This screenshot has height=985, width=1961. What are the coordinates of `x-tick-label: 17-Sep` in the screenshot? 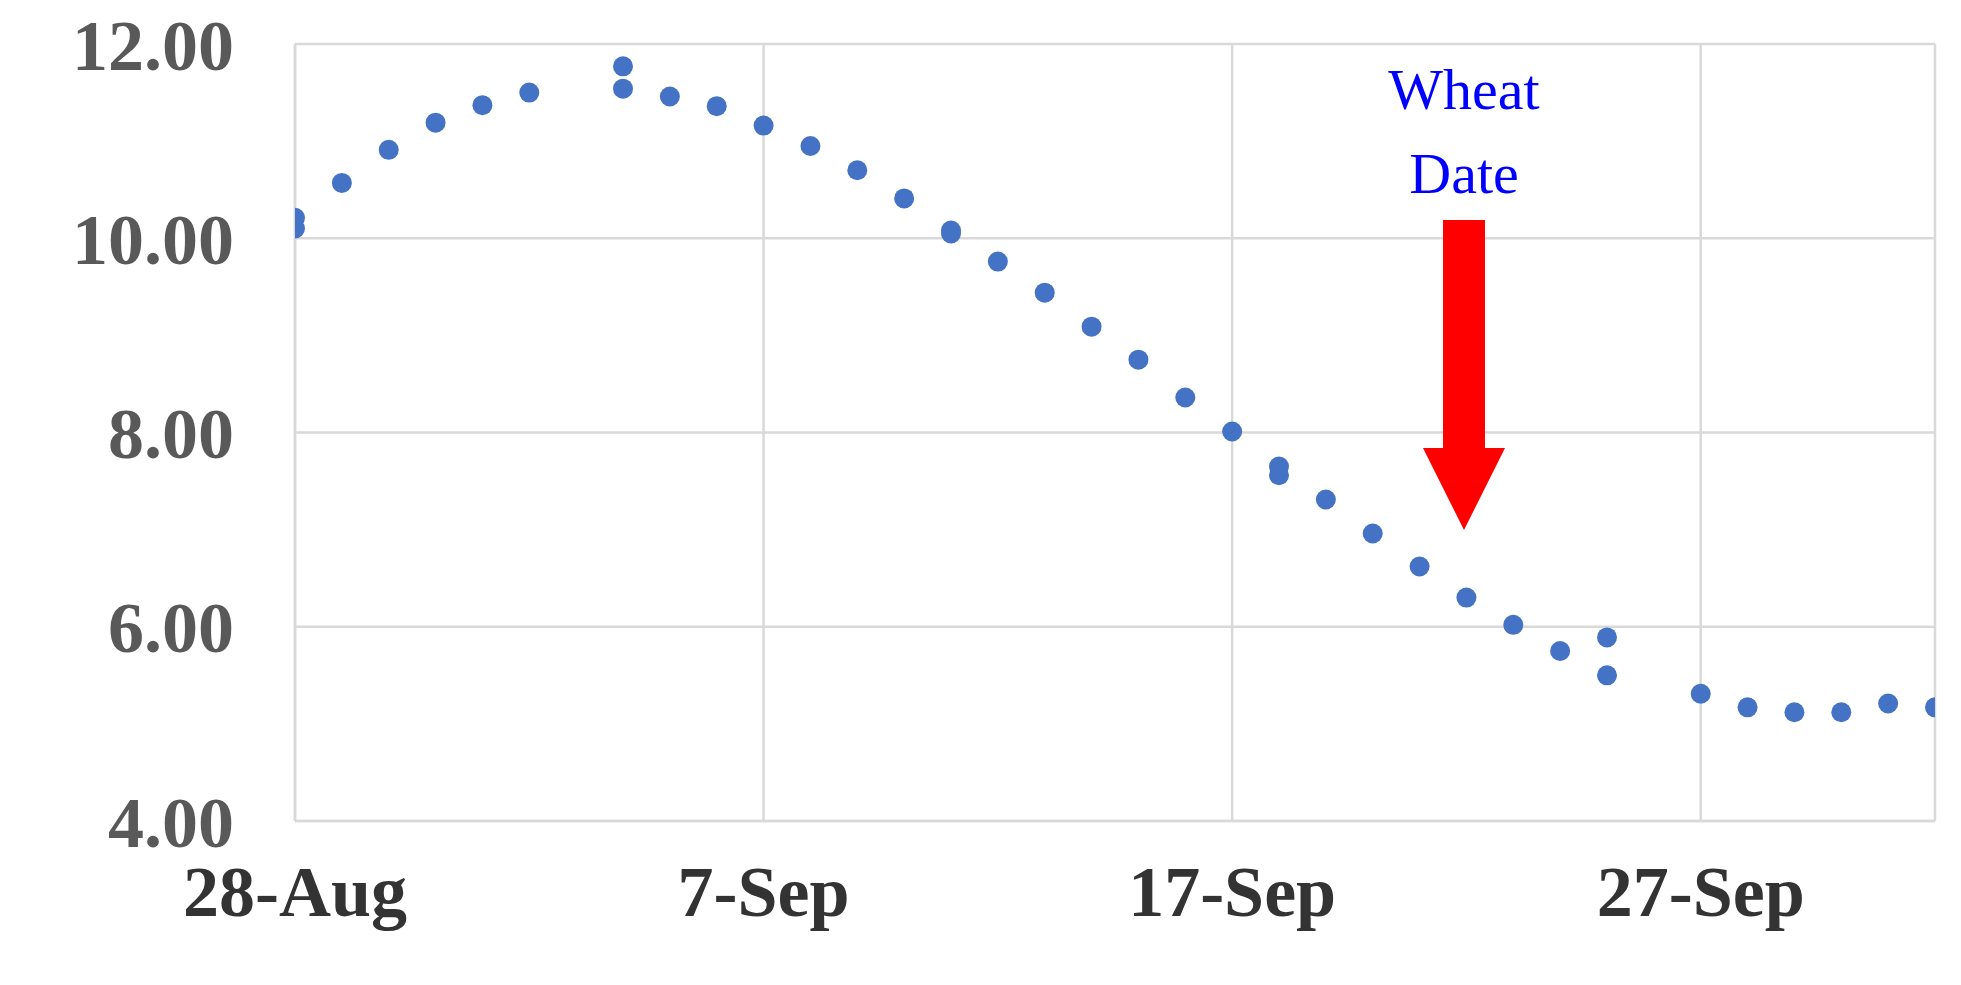 It's located at (1232, 892).